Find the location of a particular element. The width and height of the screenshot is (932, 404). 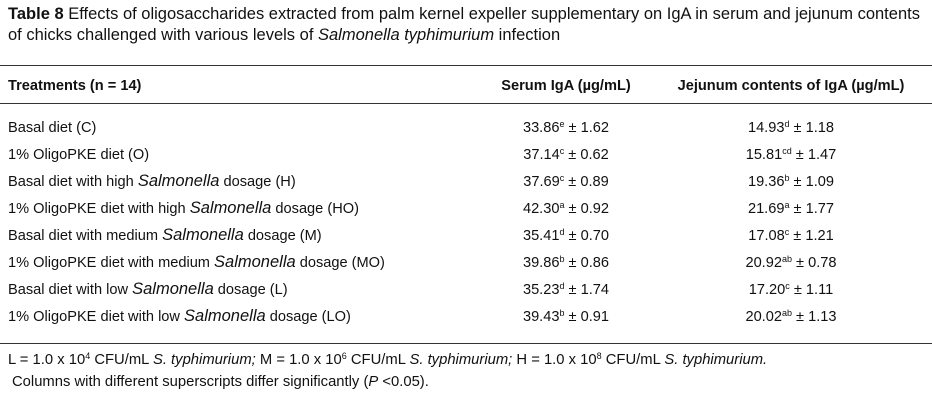

footnote-l-dose: L = 1.0 x 10 is located at coordinates (47, 360).